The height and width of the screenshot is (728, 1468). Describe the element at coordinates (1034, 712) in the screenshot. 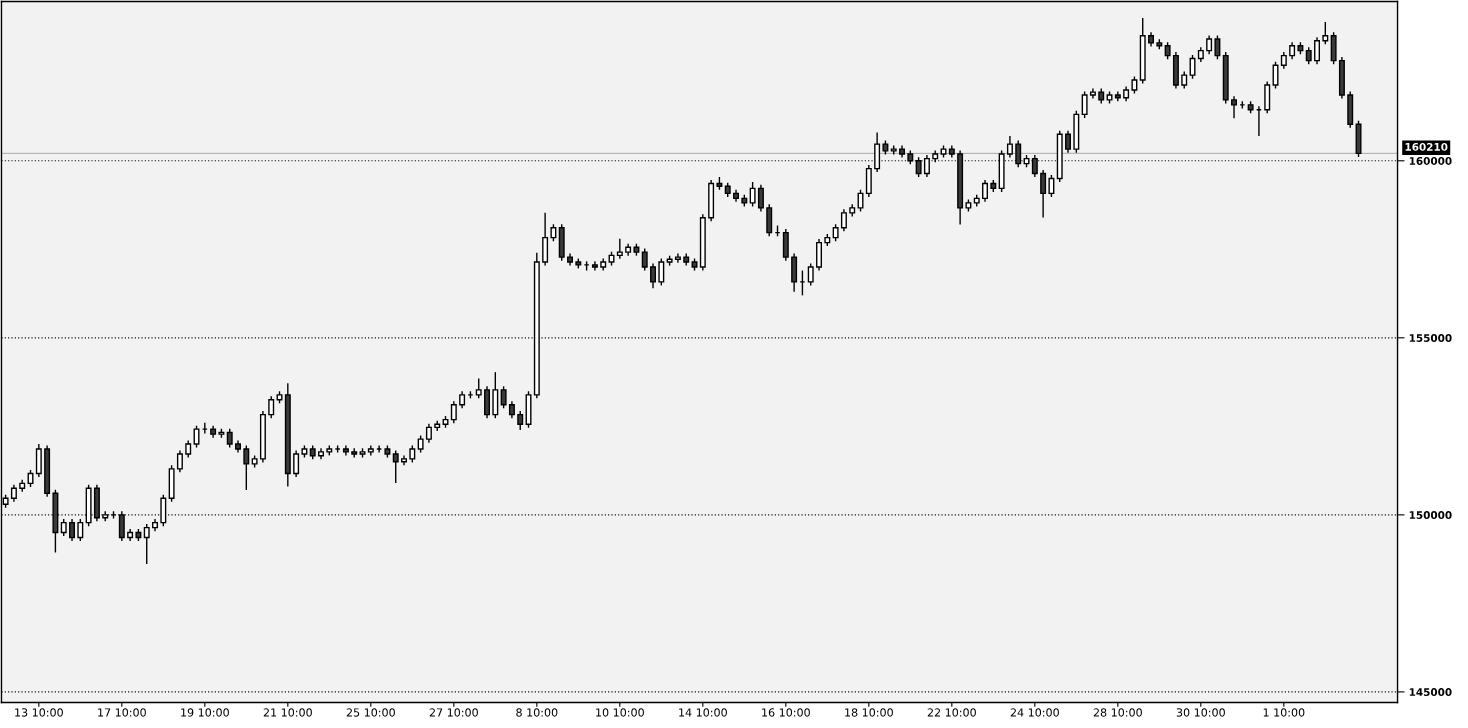

I see `x-tick-label: 24 10:00` at that location.